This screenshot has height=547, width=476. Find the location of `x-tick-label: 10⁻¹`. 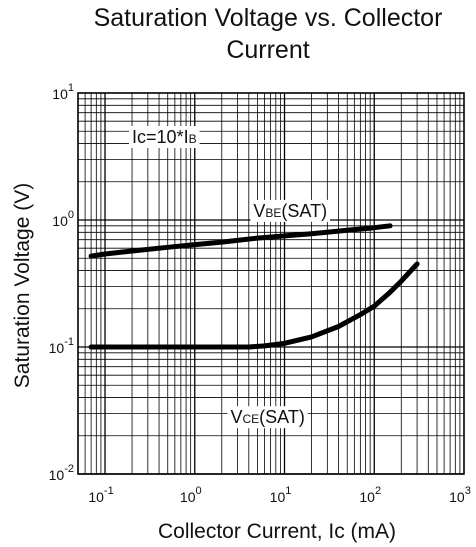

x-tick-label: 10⁻¹ is located at coordinates (100, 495).